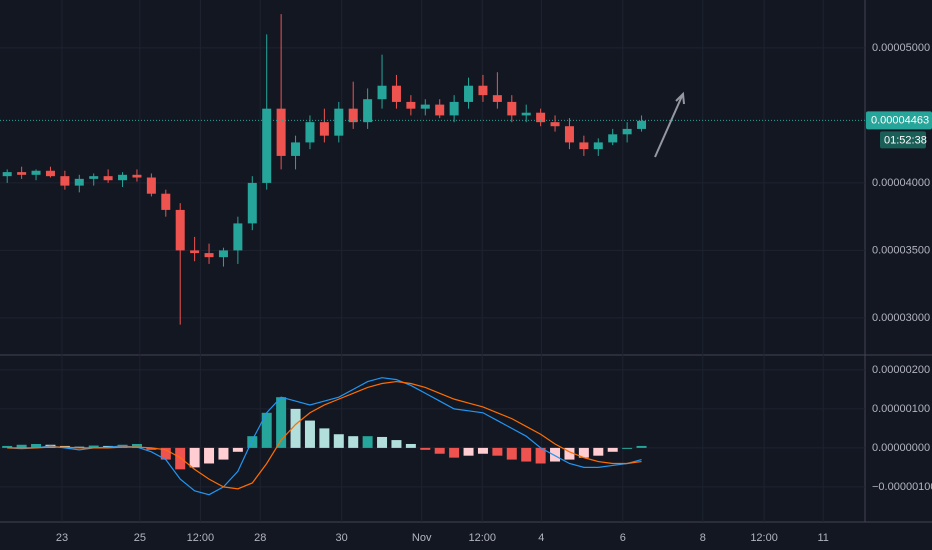 The width and height of the screenshot is (932, 550). What do you see at coordinates (140, 538) in the screenshot?
I see `x-tick-label: 25` at bounding box center [140, 538].